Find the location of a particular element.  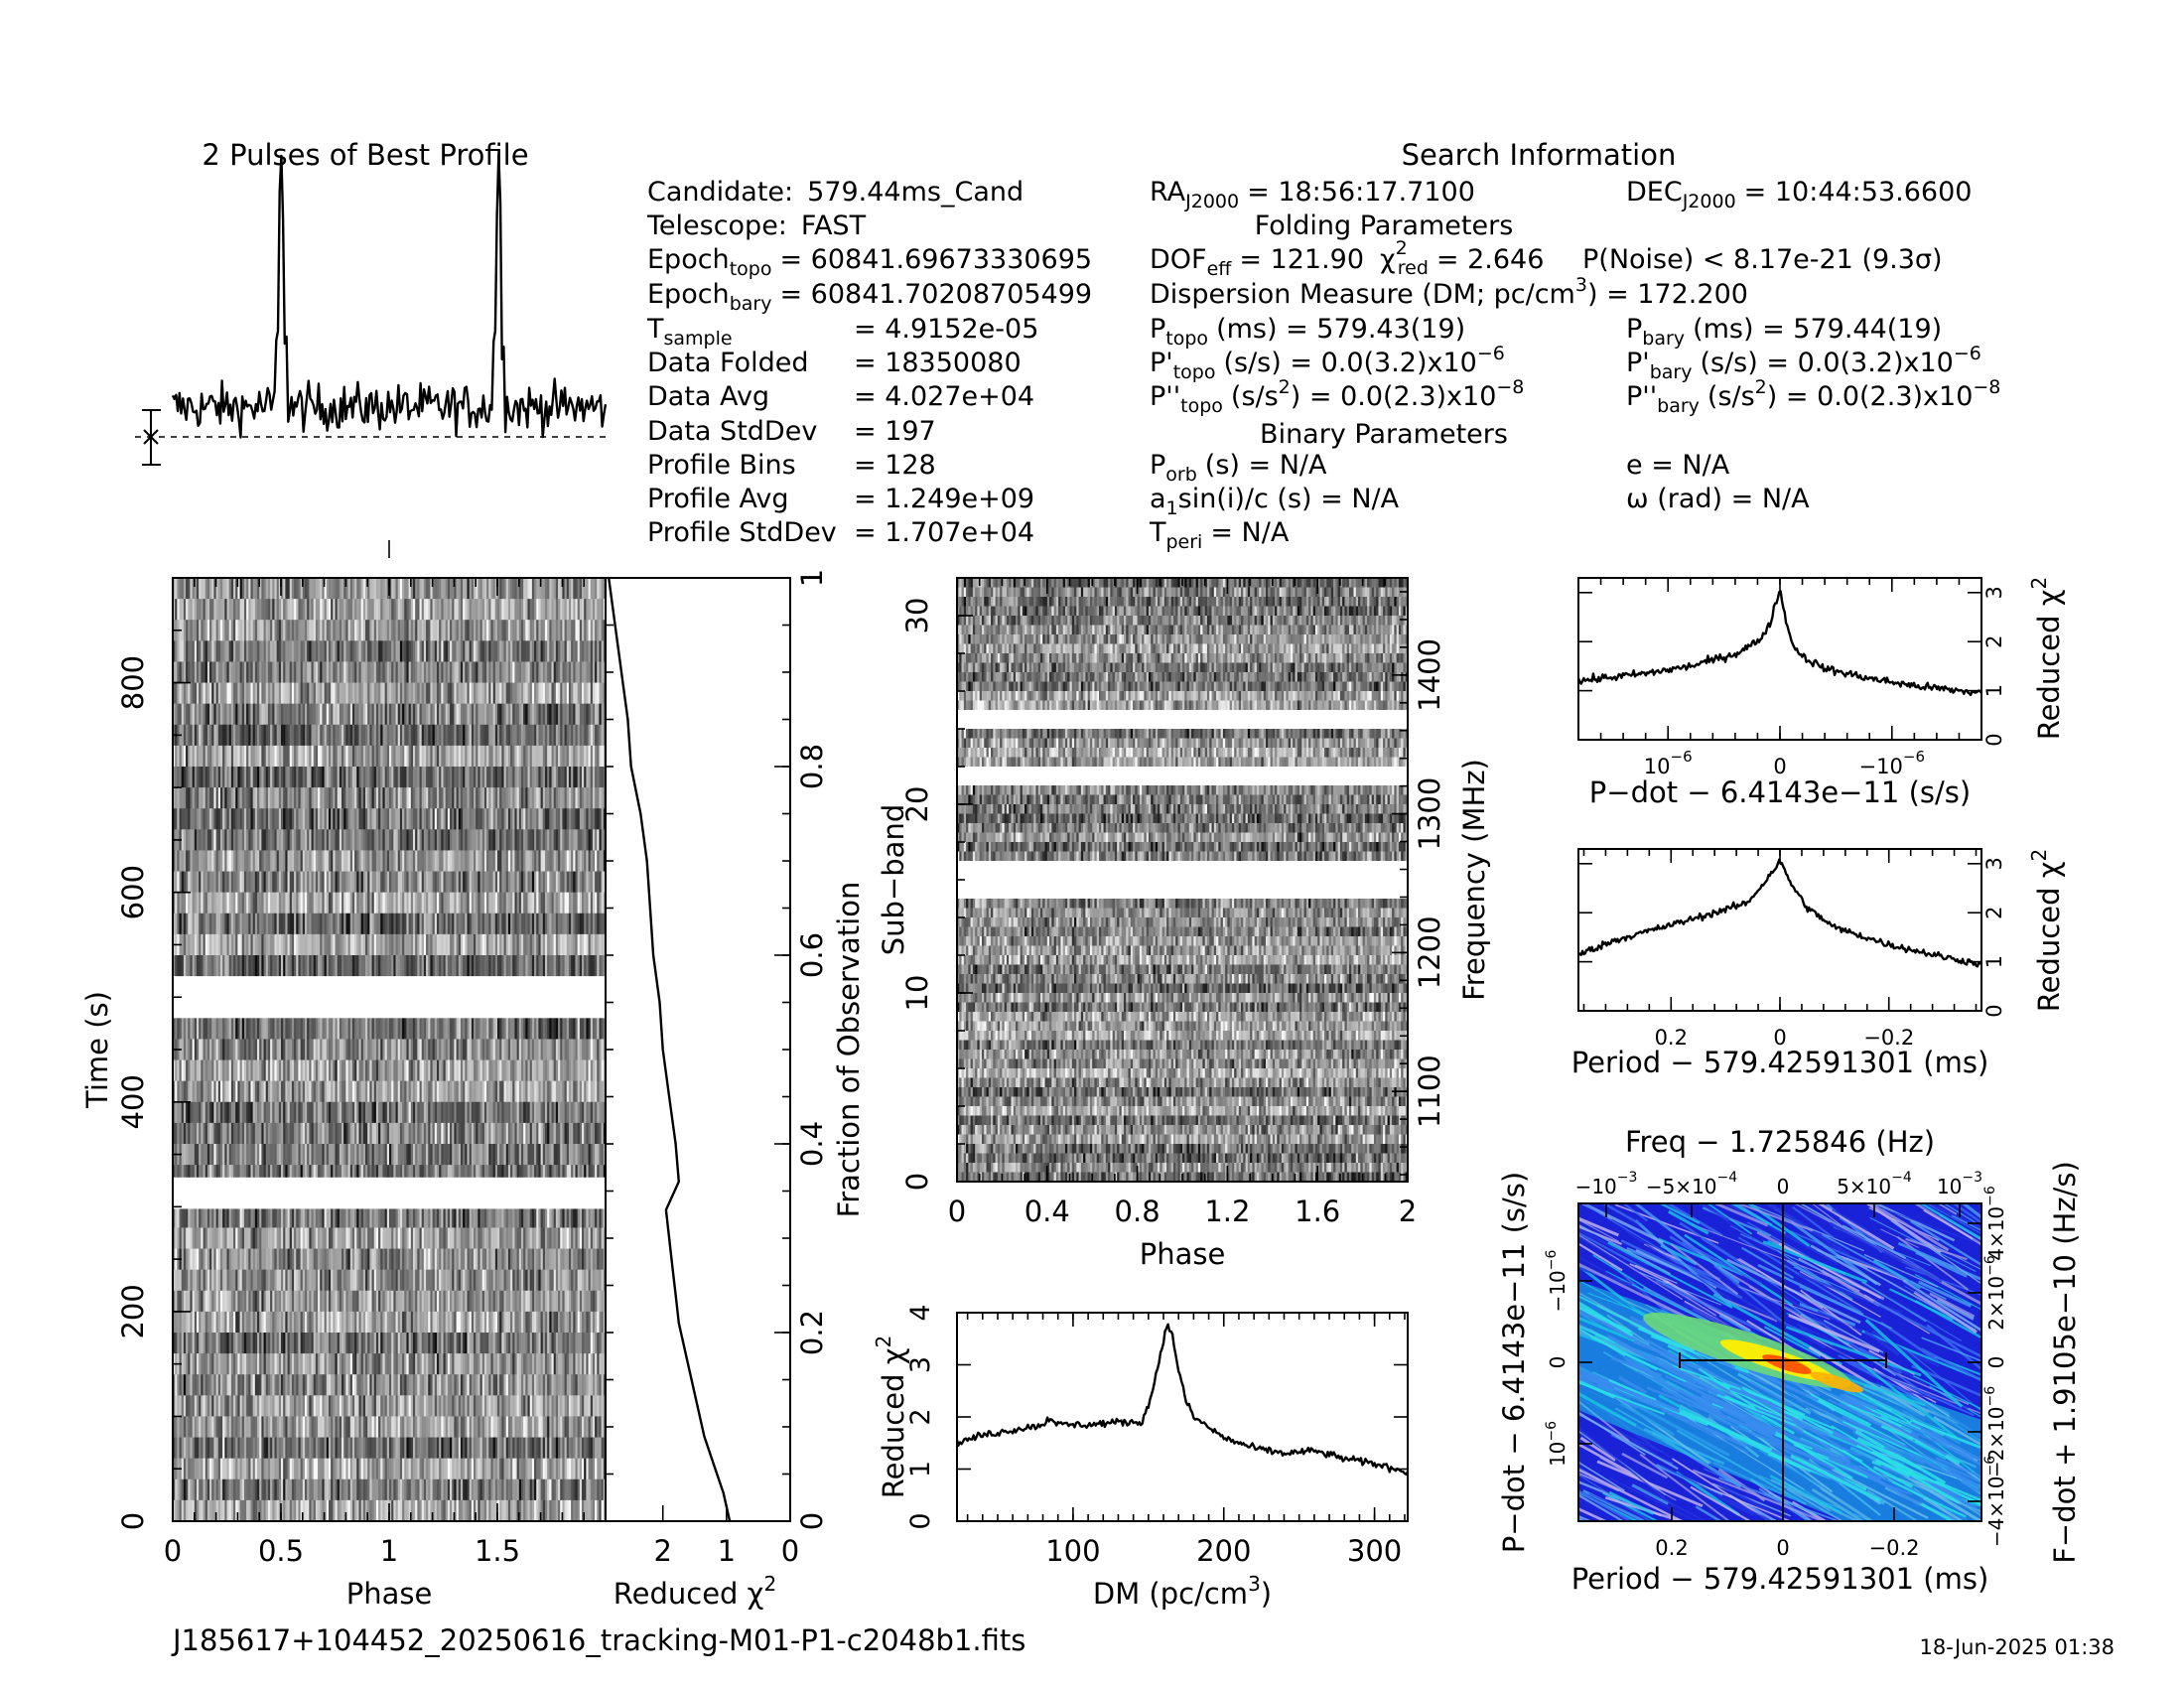

pp-x2tick: 5×10⁻⁴ is located at coordinates (1874, 1184).